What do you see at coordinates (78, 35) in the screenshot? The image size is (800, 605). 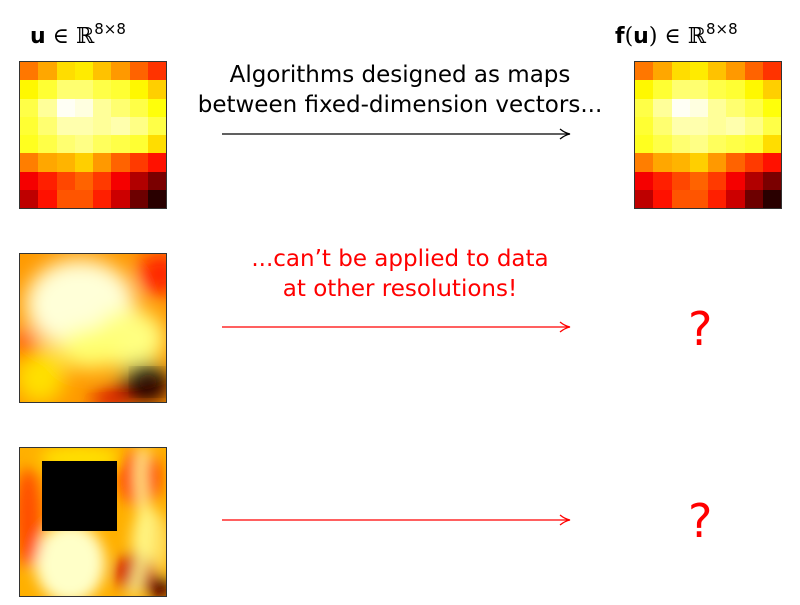 I see `input-label: u ∈ ℝ8×8` at bounding box center [78, 35].